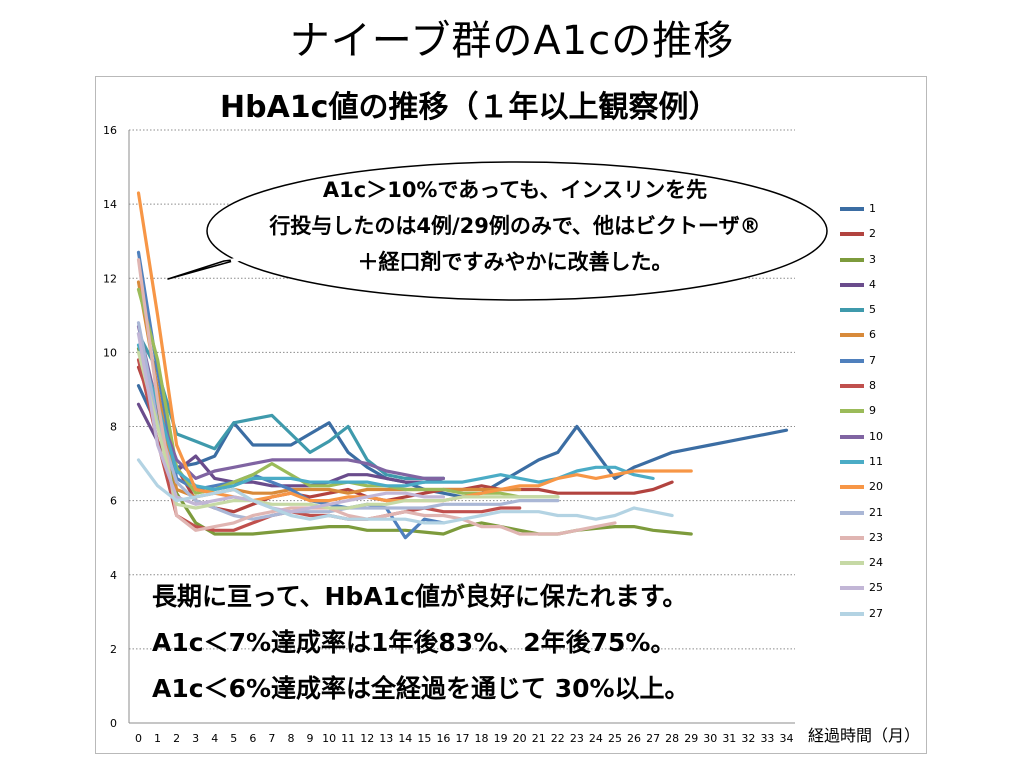 The width and height of the screenshot is (1024, 768). What do you see at coordinates (872, 259) in the screenshot?
I see `legend-label: 3` at bounding box center [872, 259].